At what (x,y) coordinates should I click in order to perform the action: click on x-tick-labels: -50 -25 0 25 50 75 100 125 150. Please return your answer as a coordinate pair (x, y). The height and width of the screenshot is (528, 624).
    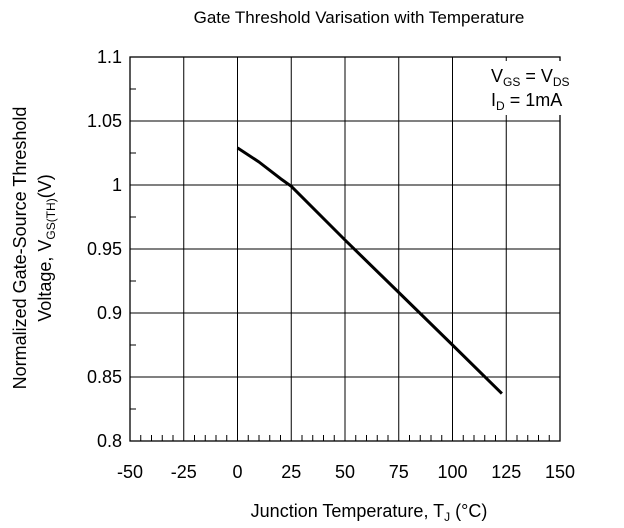
    Looking at the image, I should click on (346, 472).